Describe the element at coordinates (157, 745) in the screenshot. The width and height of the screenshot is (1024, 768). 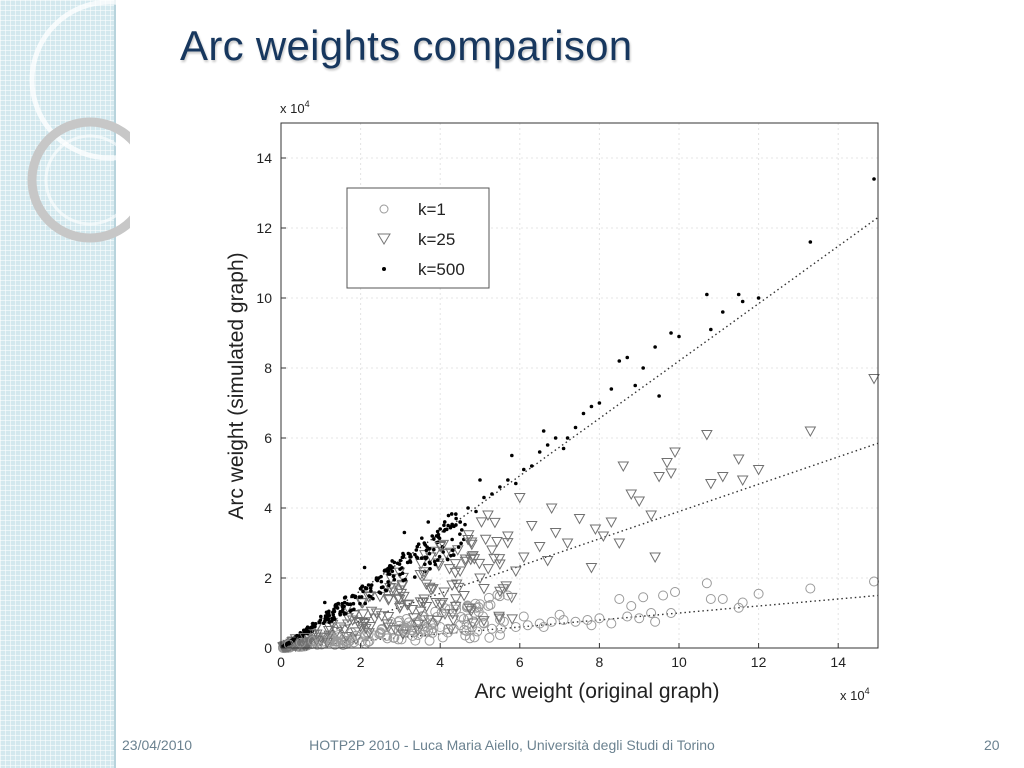
I see `footer-date: 23/04/2010` at that location.